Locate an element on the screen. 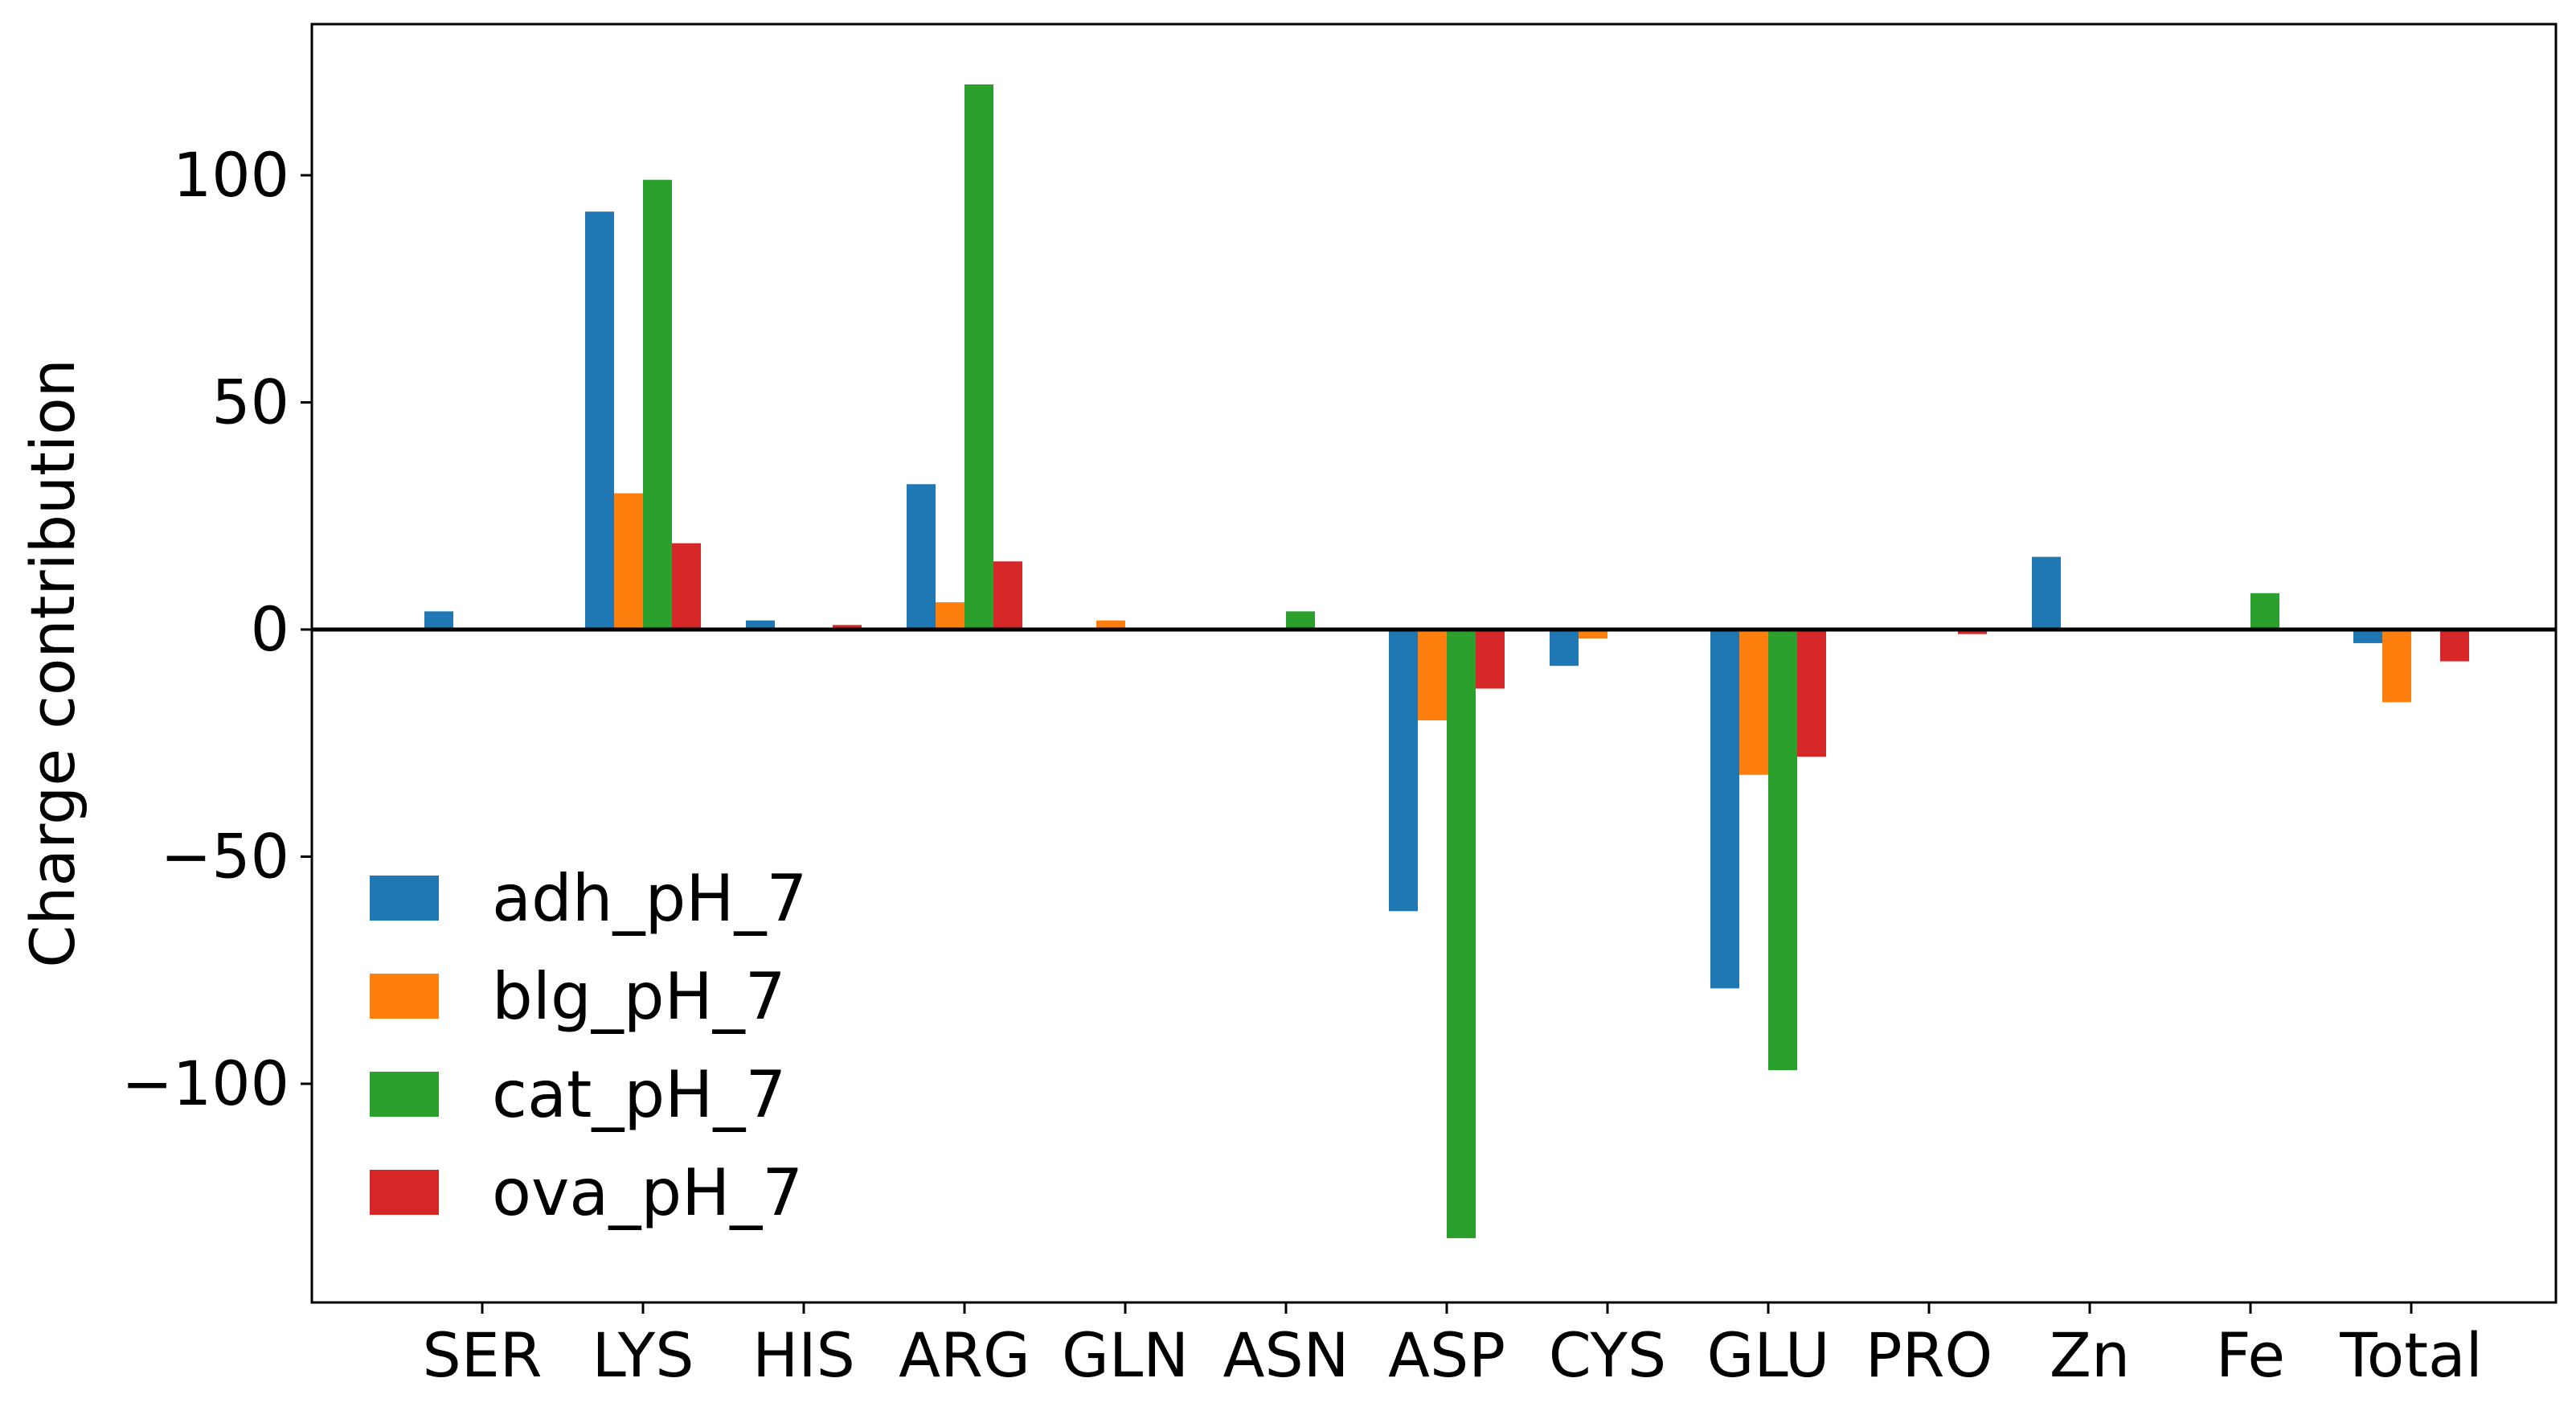 Image resolution: width=2576 pixels, height=1411 pixels. bar-adh_pH_7-Total is located at coordinates (2367, 636).